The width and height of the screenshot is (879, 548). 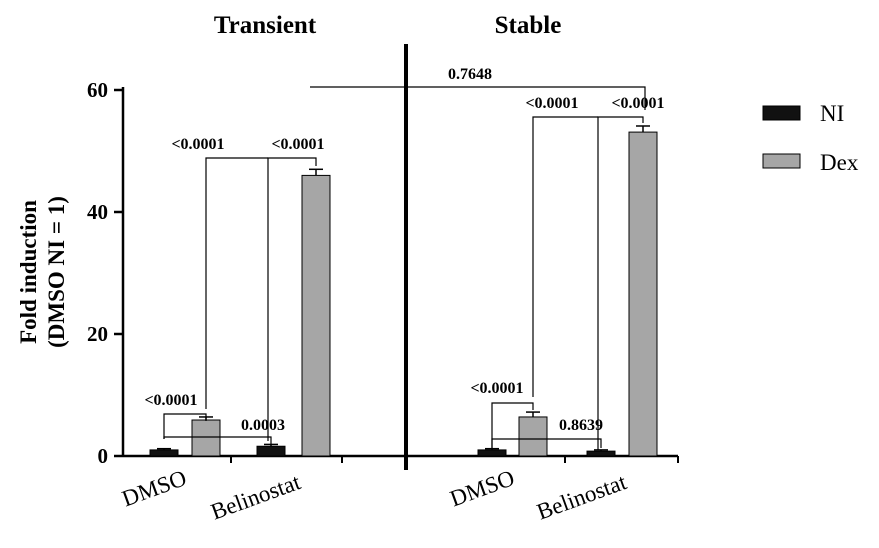 What do you see at coordinates (97, 212) in the screenshot?
I see `y-tick-label: 40` at bounding box center [97, 212].